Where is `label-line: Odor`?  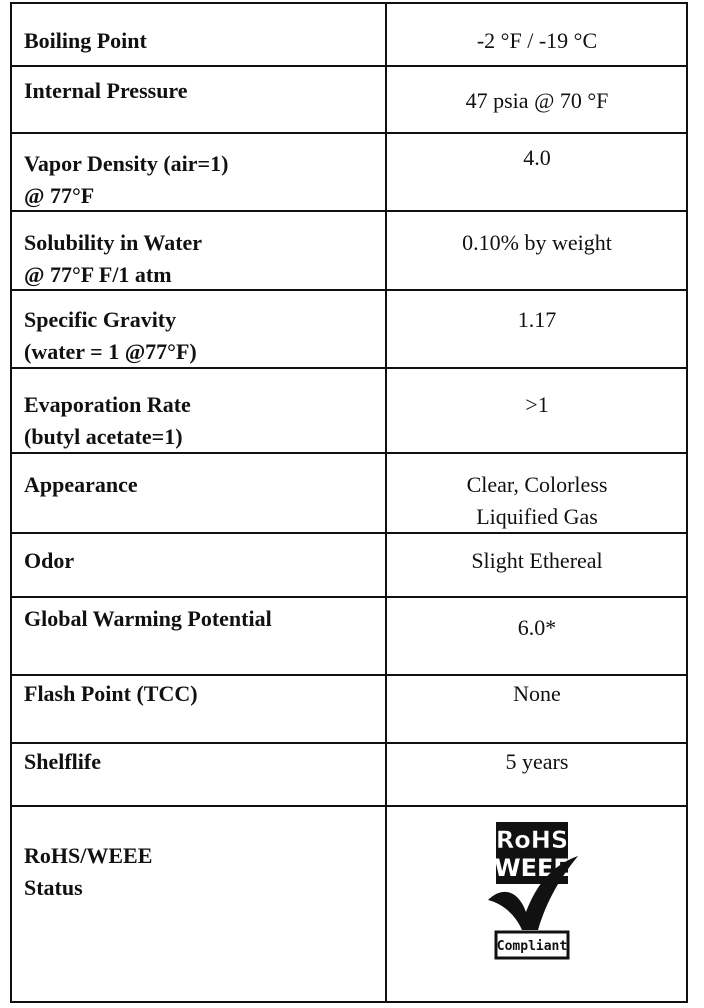 label-line: Odor is located at coordinates (49, 560).